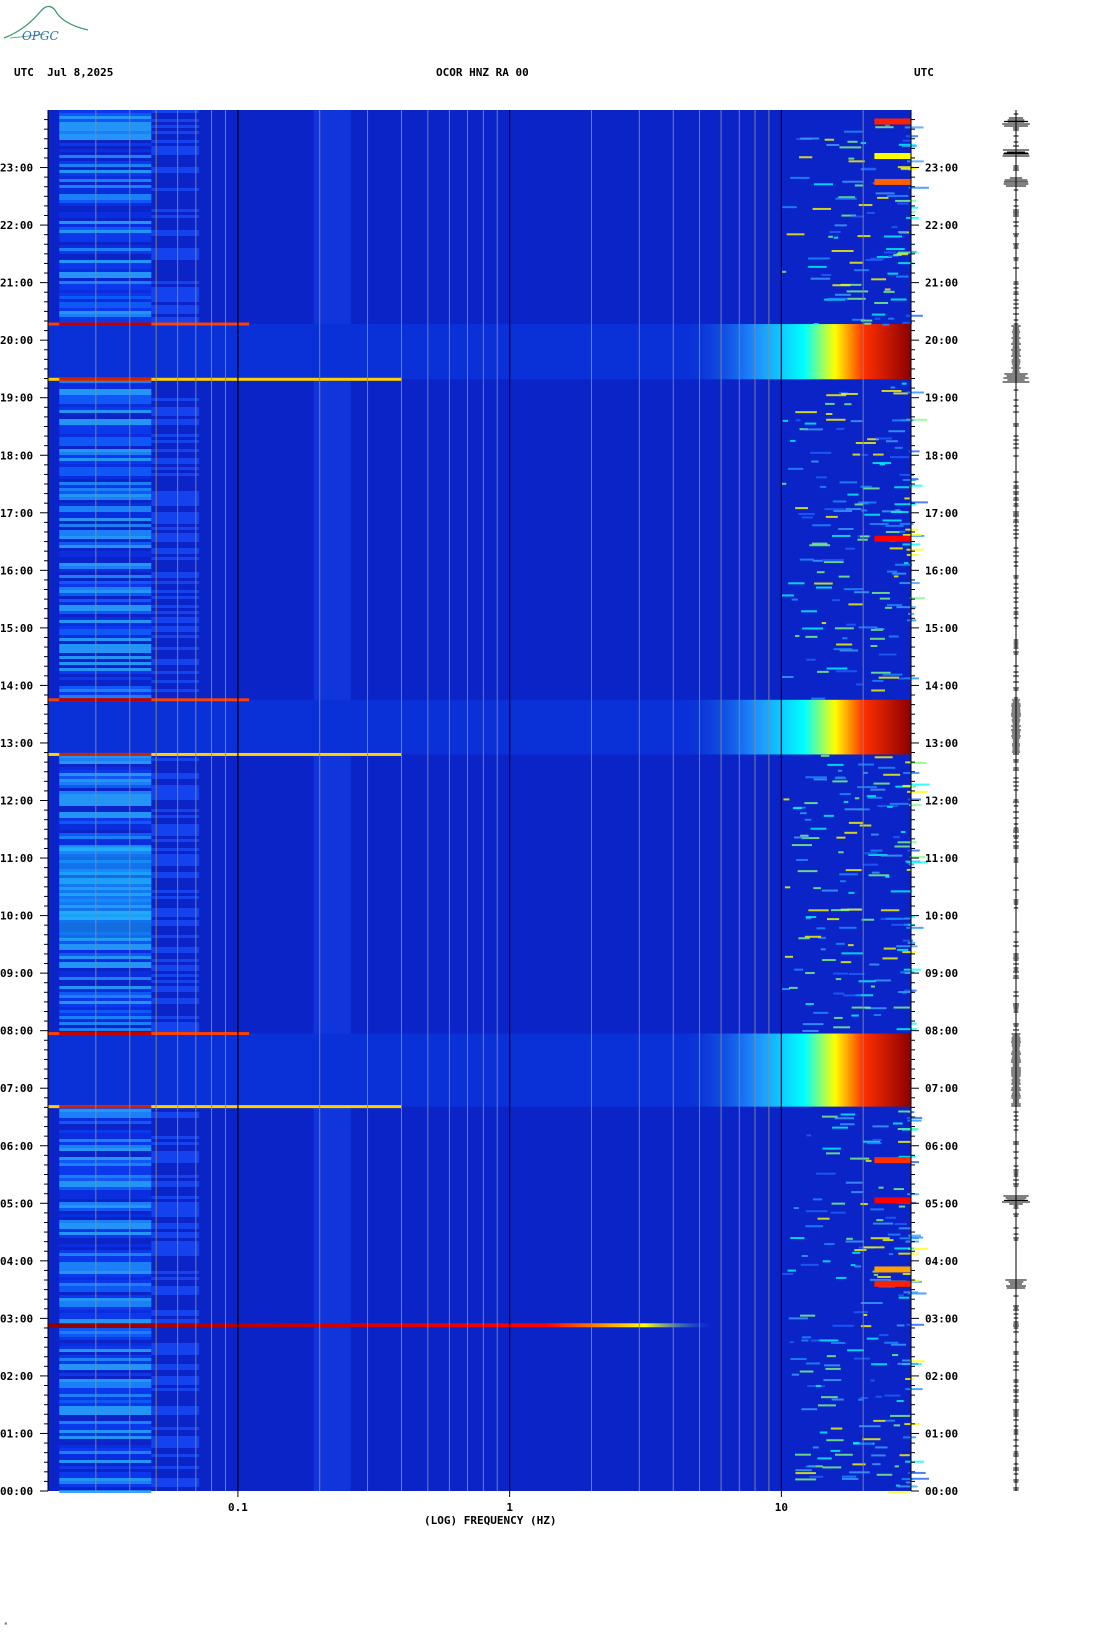 The width and height of the screenshot is (1102, 1634). I want to click on event-end-line, so click(225, 1107).